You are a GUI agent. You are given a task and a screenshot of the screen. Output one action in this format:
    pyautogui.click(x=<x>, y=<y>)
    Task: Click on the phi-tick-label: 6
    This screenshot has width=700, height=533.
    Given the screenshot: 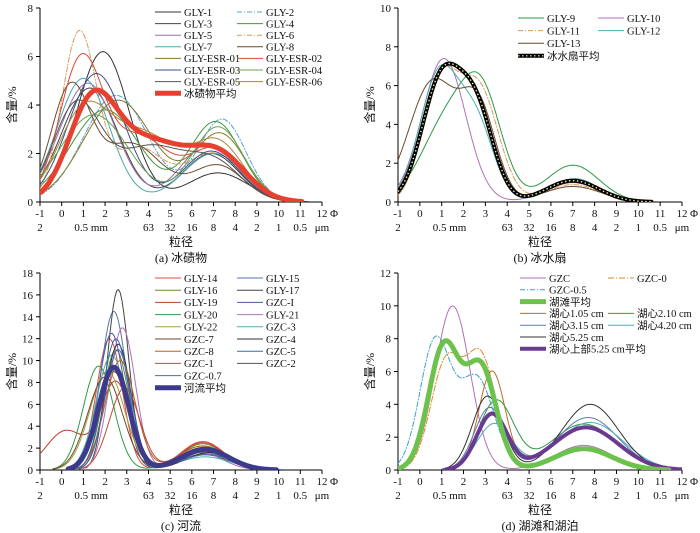 What is the action you would take?
    pyautogui.click(x=192, y=214)
    